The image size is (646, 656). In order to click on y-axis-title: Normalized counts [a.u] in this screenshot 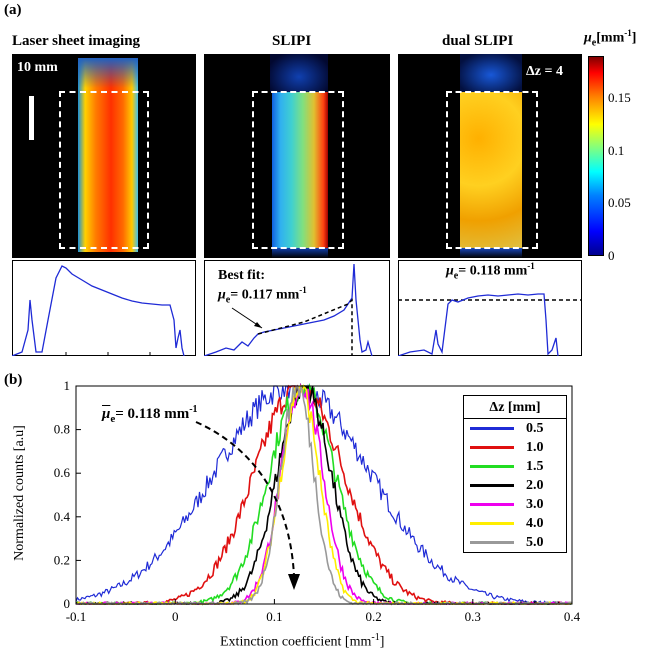, I will do `click(19, 493)`.